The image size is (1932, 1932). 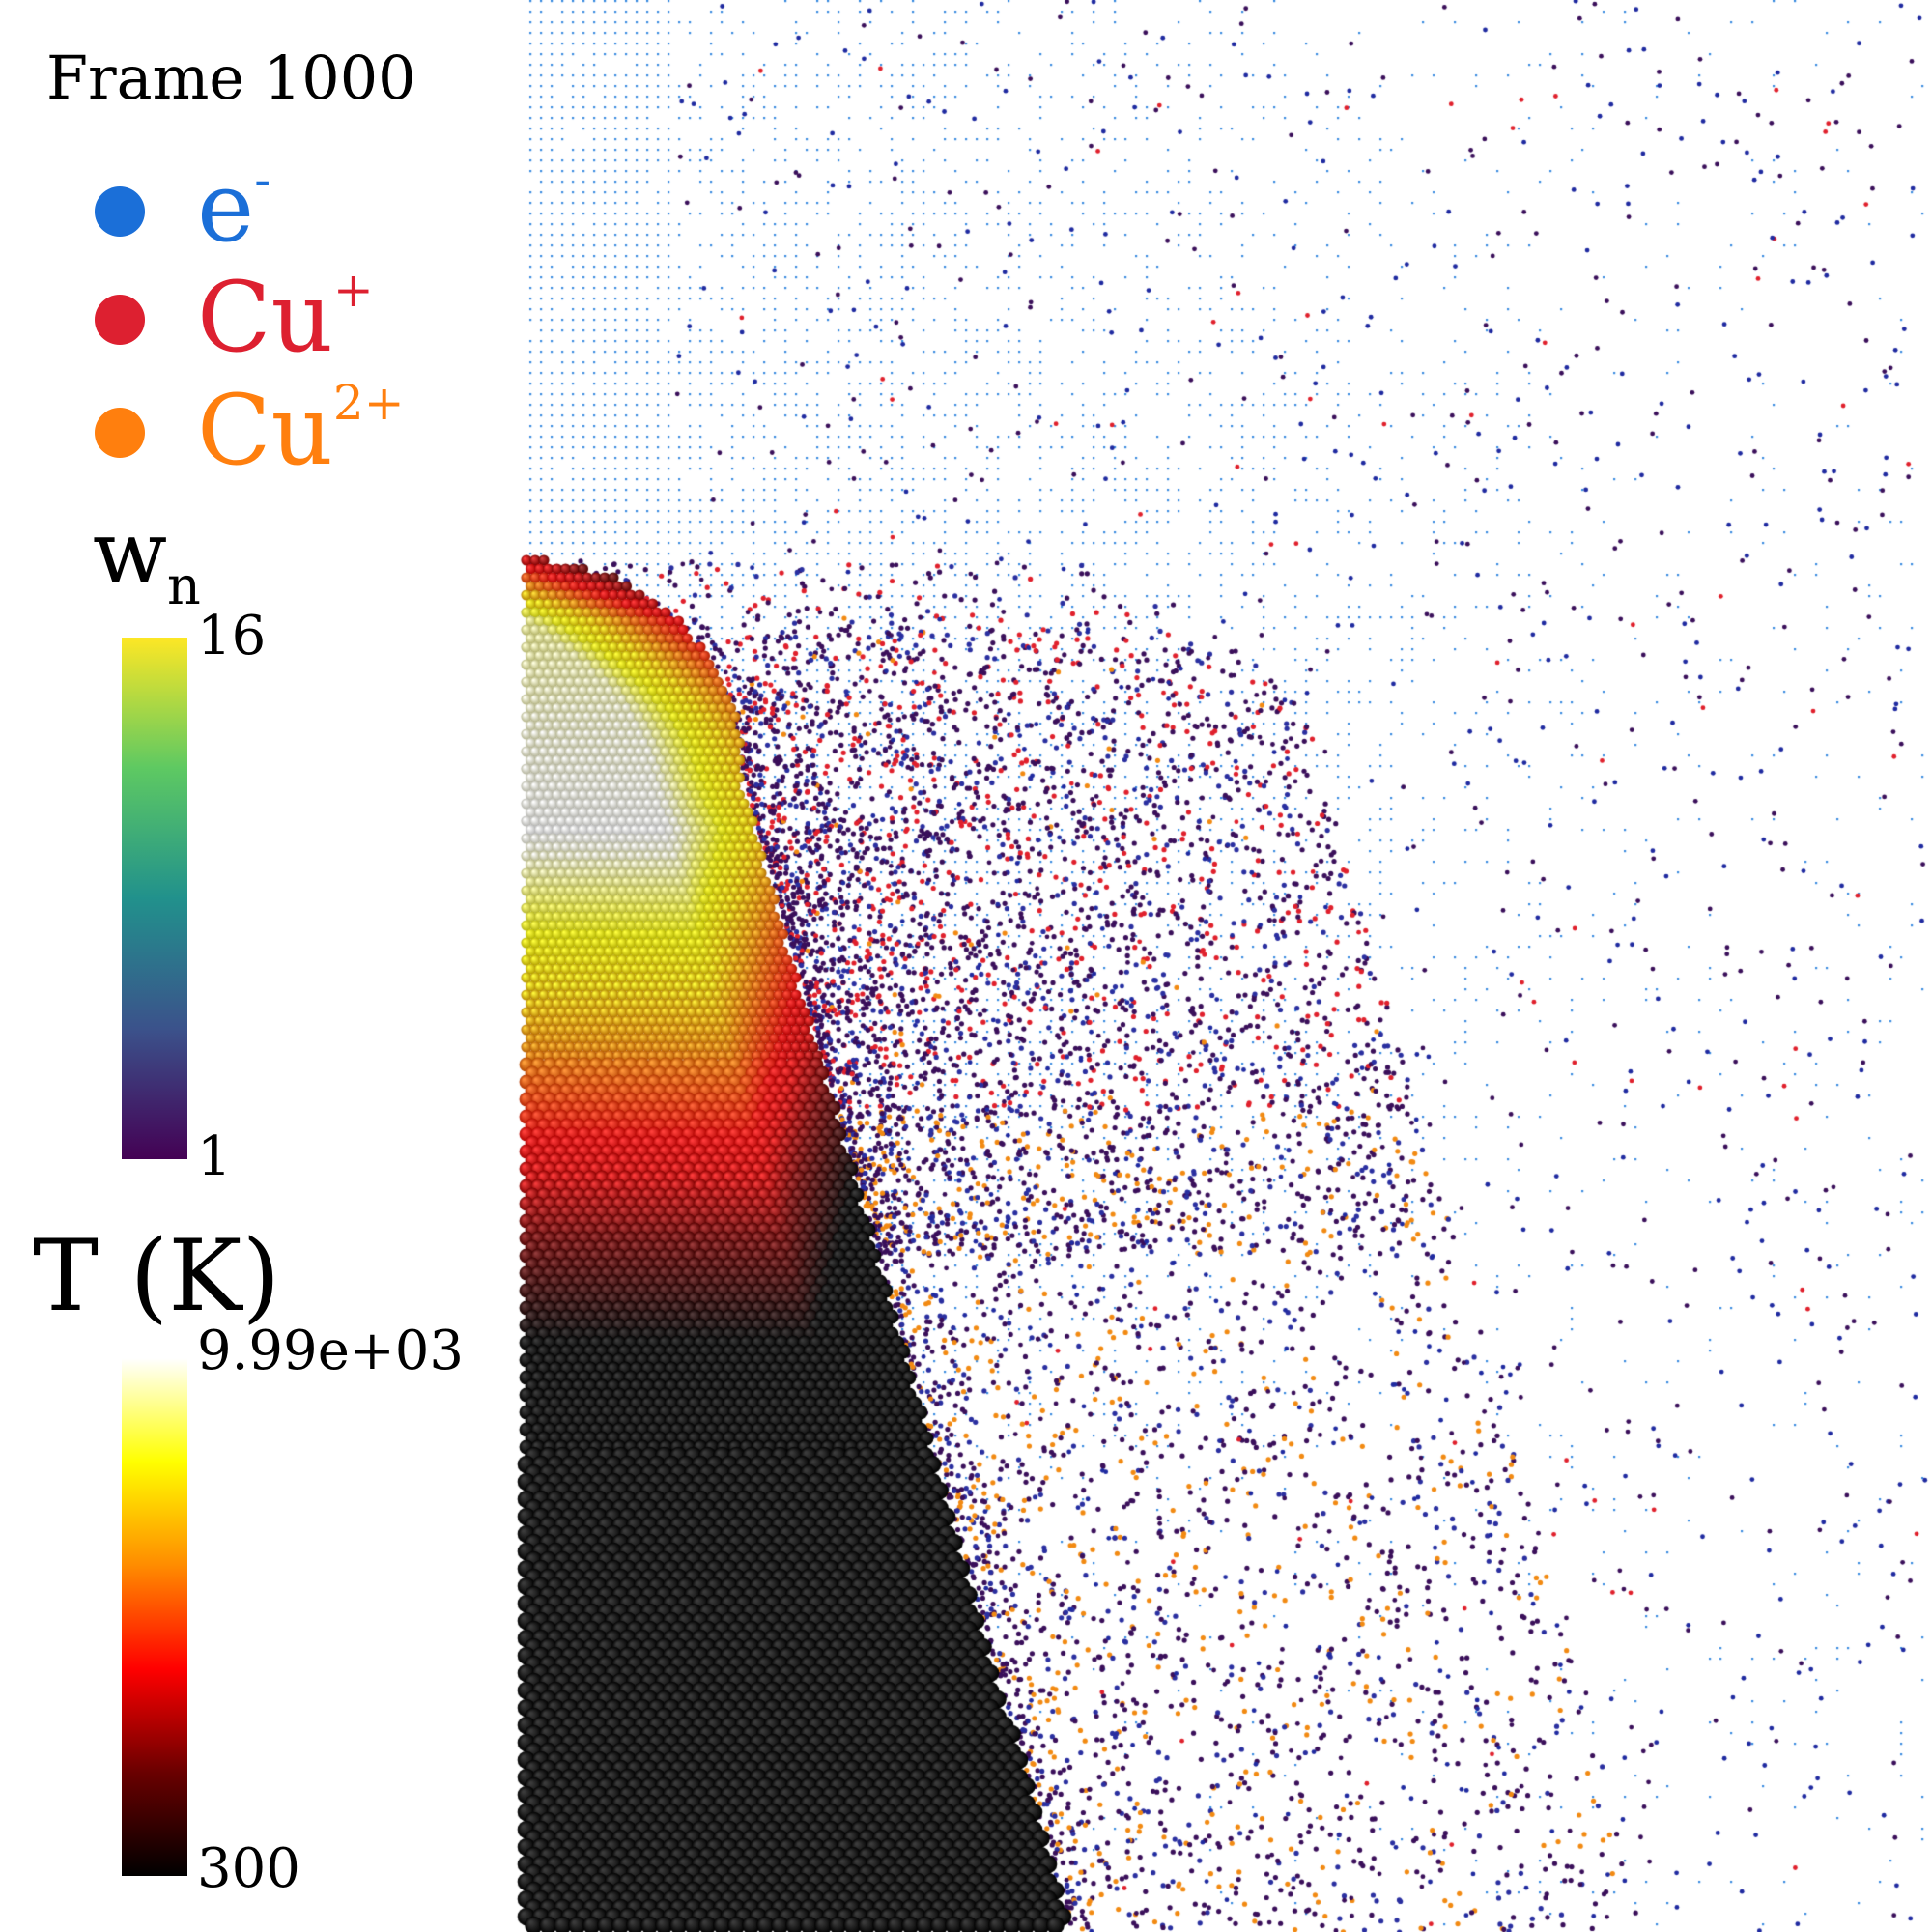 I want to click on wn-colorbar-min-label: 1, so click(x=214, y=1156).